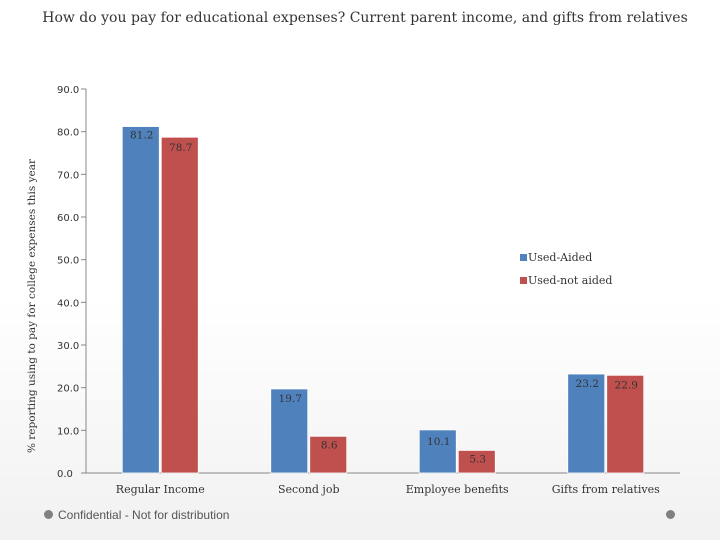 The image size is (720, 540). What do you see at coordinates (144, 515) in the screenshot?
I see `footer-text: Confidential - Not for distribution` at bounding box center [144, 515].